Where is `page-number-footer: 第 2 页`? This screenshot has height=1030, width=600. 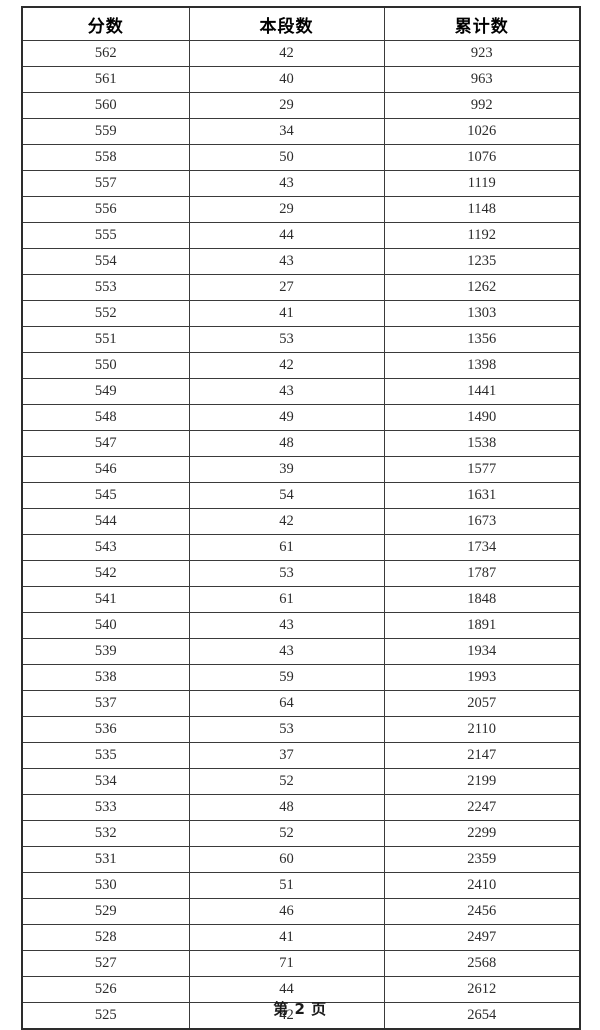
page-number-footer: 第 2 页 is located at coordinates (300, 1009).